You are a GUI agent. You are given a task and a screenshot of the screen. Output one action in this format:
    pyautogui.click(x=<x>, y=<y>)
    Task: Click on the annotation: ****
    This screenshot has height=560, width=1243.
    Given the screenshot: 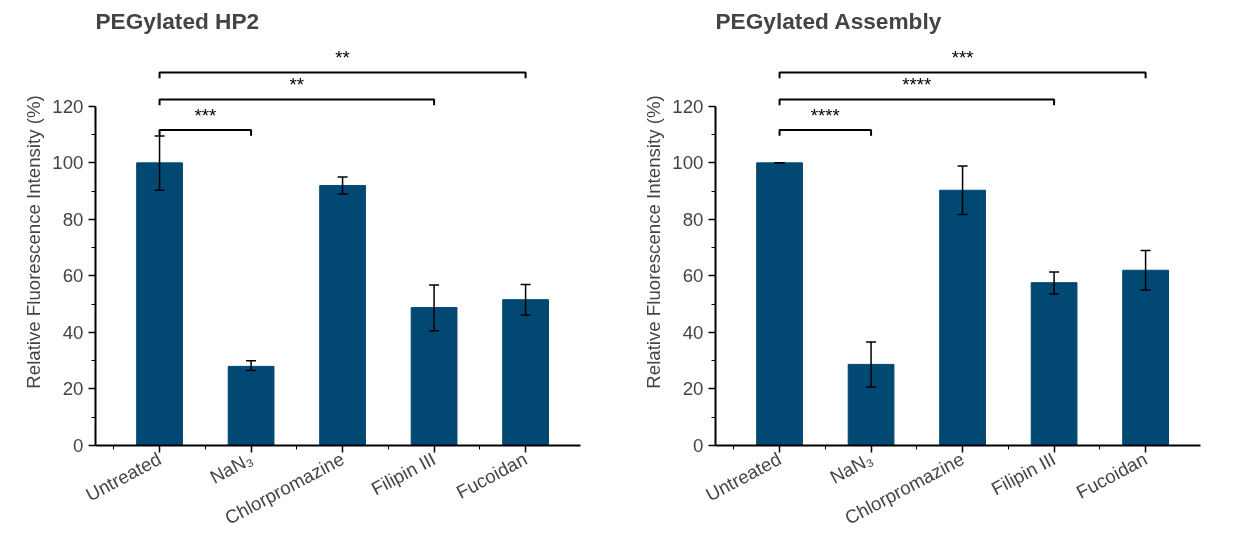 What is the action you would take?
    pyautogui.click(x=825, y=115)
    